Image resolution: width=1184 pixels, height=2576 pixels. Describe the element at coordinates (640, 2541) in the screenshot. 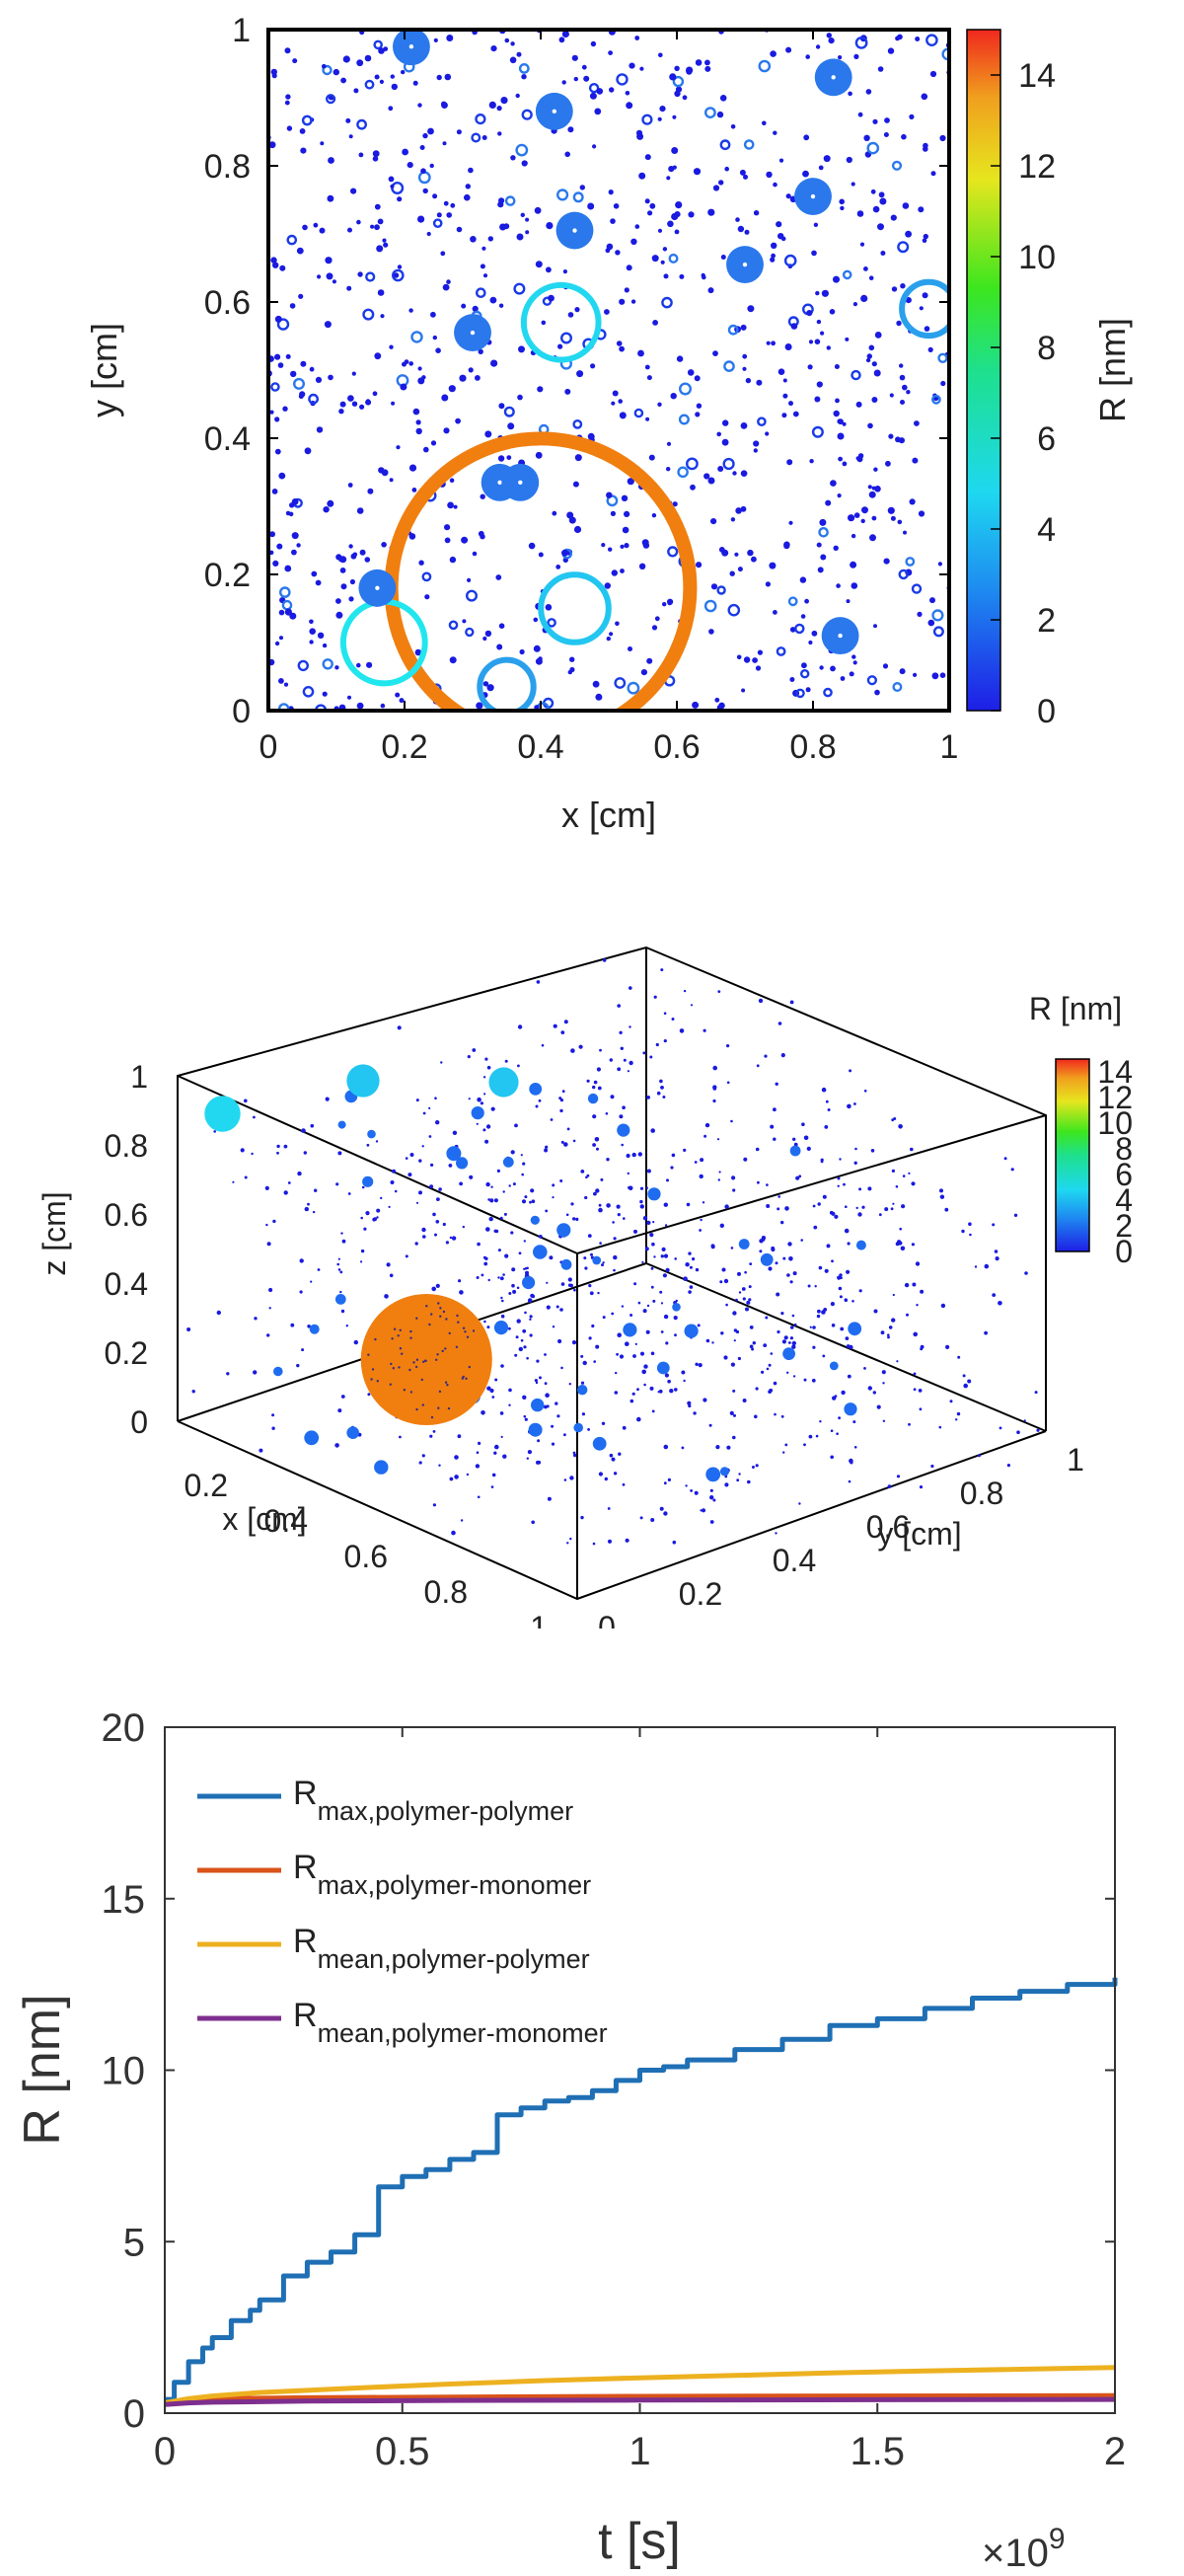

I see `x-axis-label: t [s]` at that location.